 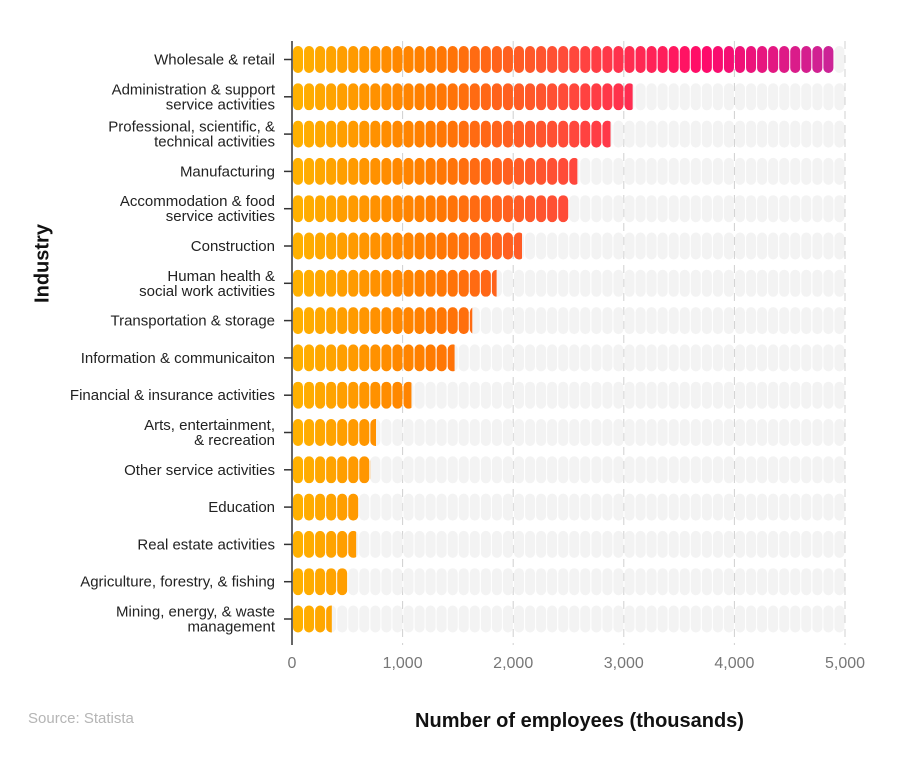 What do you see at coordinates (178, 358) in the screenshot?
I see `category-label: Information & communicaiton` at bounding box center [178, 358].